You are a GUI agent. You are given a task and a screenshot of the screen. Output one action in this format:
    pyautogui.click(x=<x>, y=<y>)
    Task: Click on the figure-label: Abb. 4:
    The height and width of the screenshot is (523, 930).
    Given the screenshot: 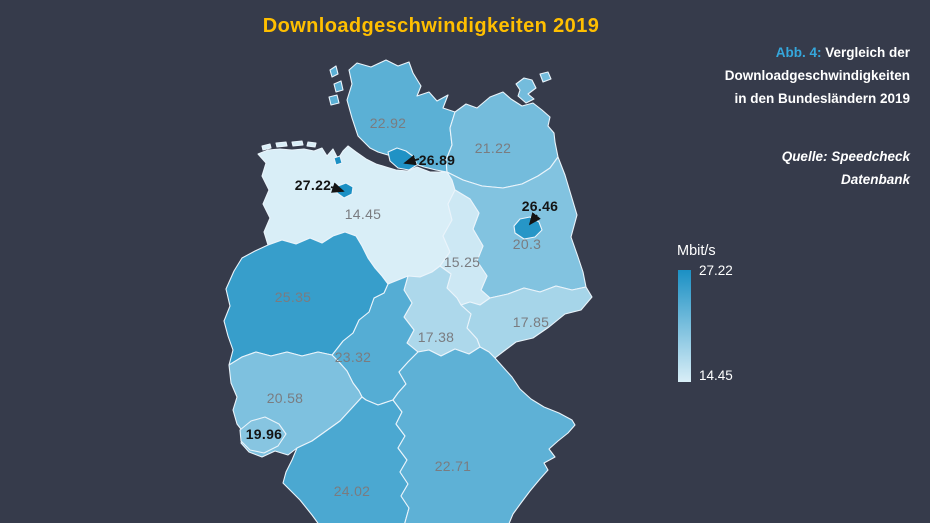 What is the action you would take?
    pyautogui.click(x=798, y=52)
    